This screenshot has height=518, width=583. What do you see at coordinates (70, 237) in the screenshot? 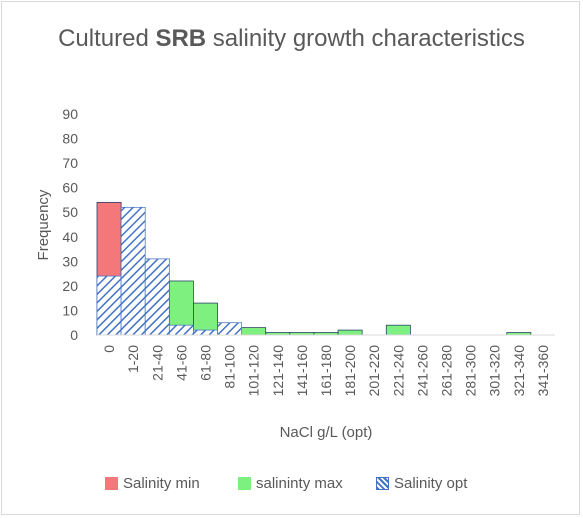
I see `y-tick-label: 40` at bounding box center [70, 237].